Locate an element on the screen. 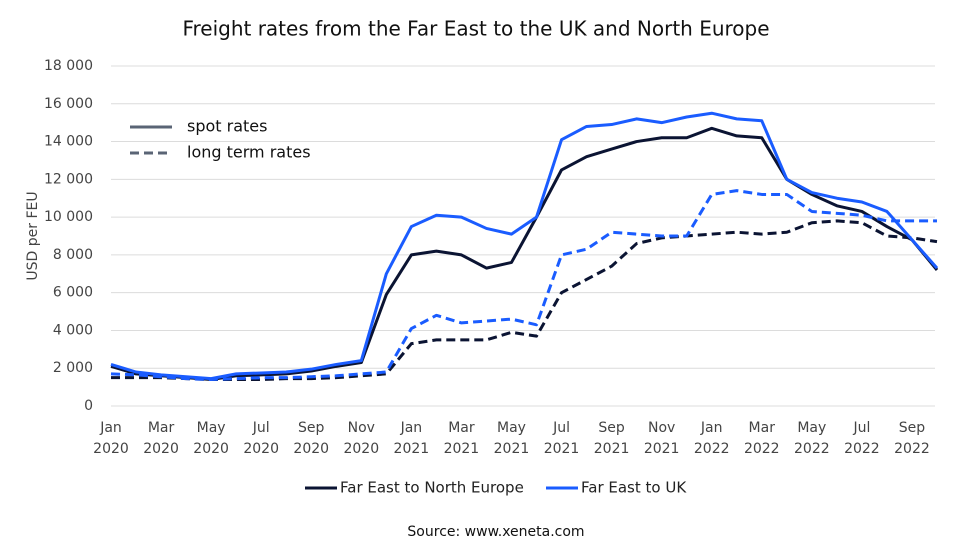  x-tick-label: Sep 2021 is located at coordinates (611, 438).